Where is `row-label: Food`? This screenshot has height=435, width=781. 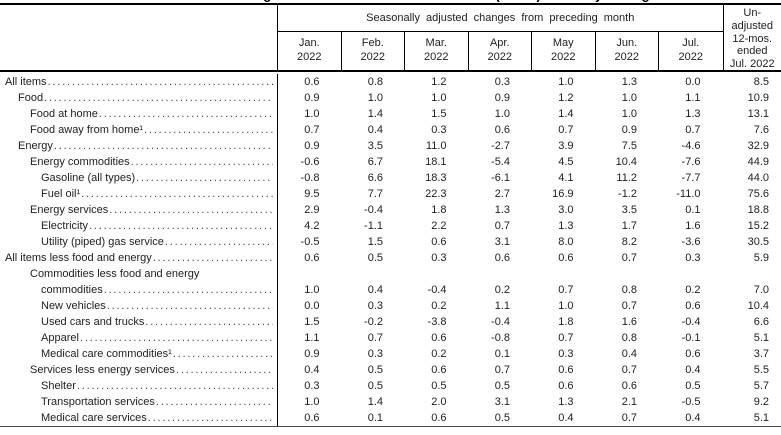 row-label: Food is located at coordinates (31, 98).